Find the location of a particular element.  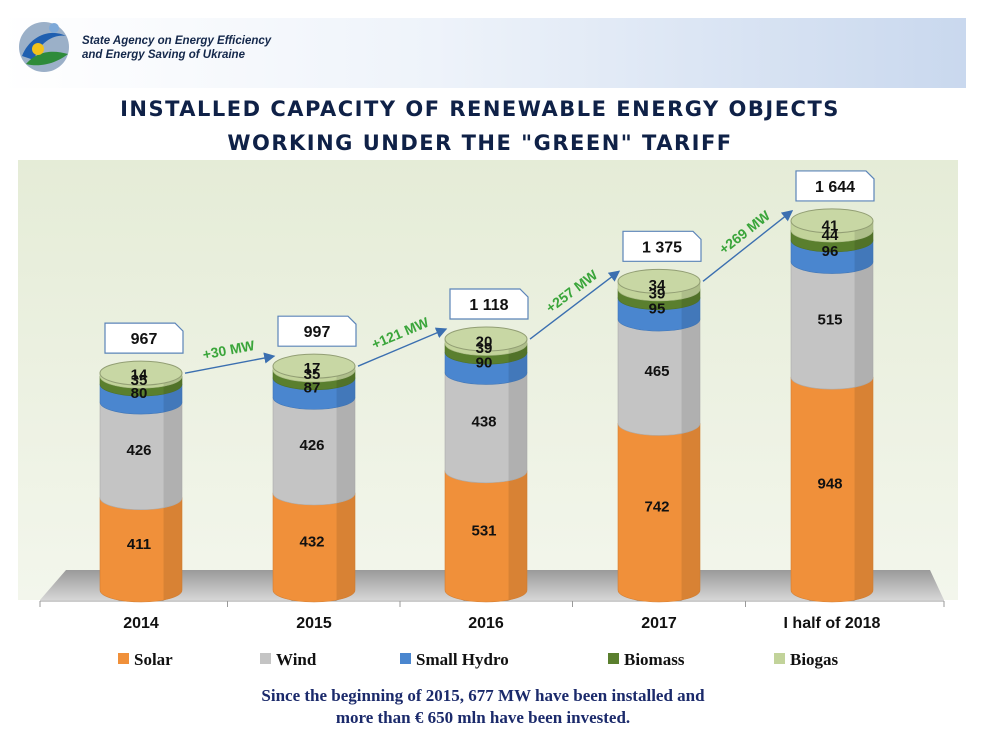

segment-value-label: 742 is located at coordinates (656, 507).